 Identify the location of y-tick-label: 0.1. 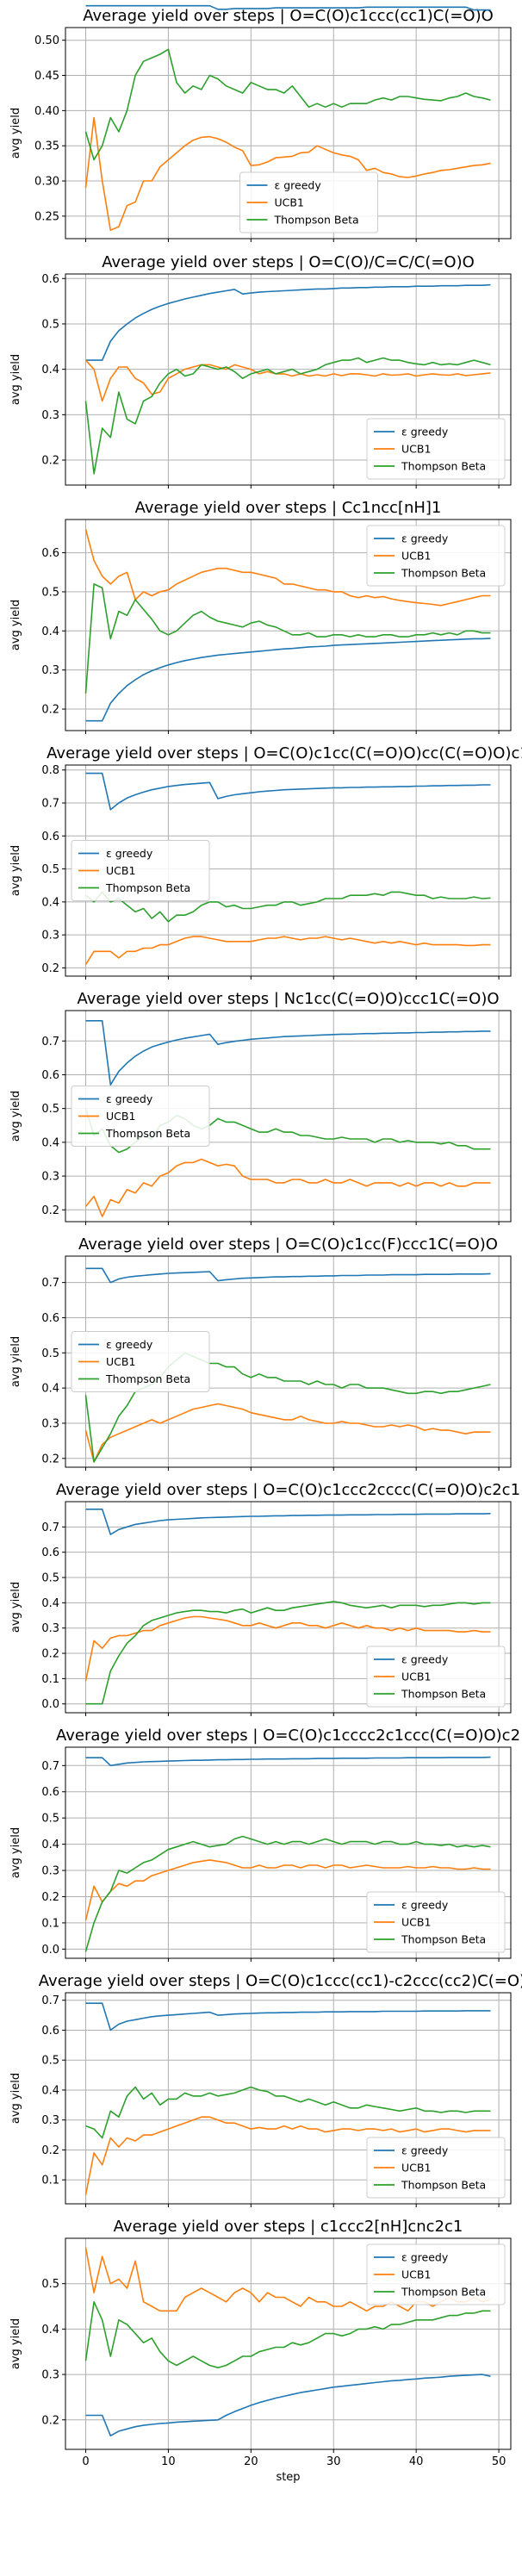
(50, 1680).